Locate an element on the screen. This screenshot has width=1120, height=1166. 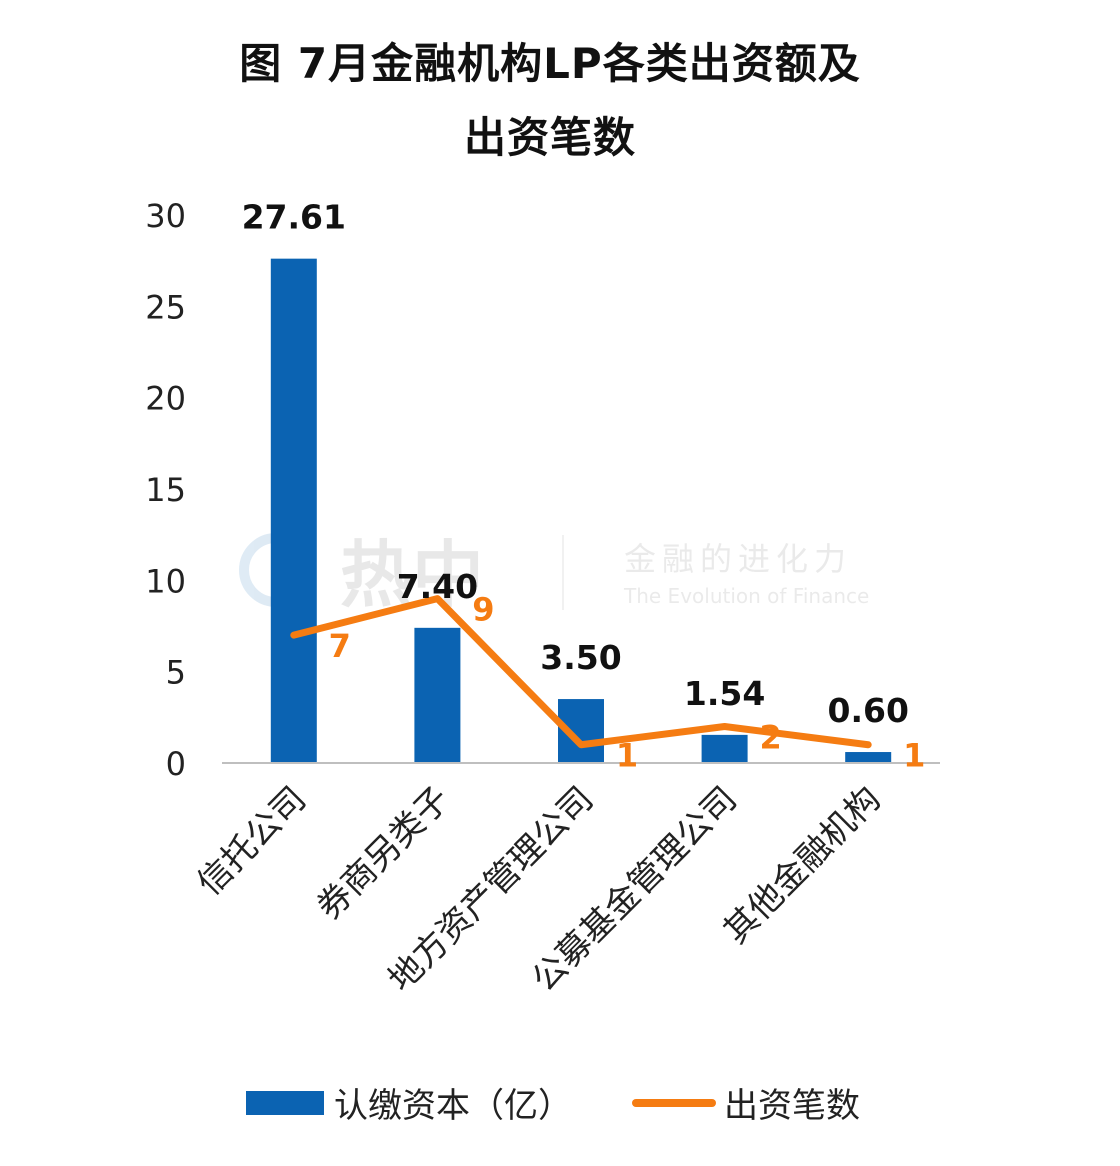
y-tick-label: 20 is located at coordinates (165, 399).